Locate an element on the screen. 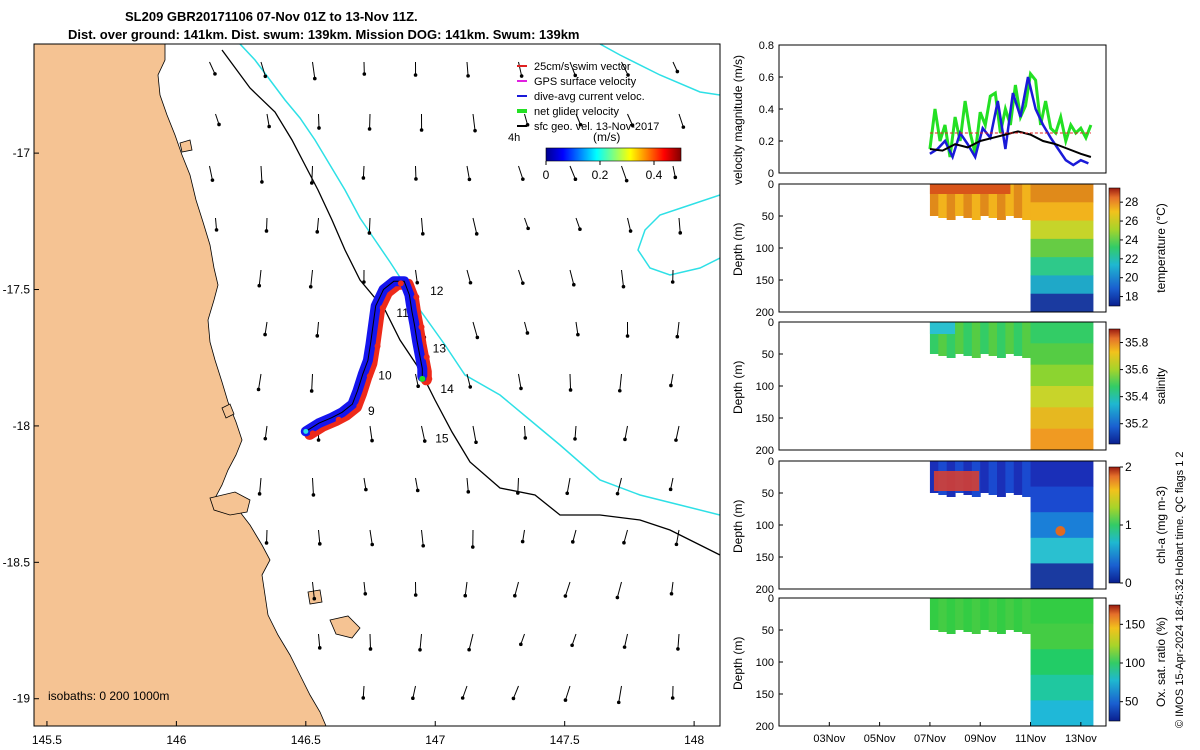 This screenshot has height=750, width=1200. heatmap-y-label: Depth (m) is located at coordinates (738, 249).